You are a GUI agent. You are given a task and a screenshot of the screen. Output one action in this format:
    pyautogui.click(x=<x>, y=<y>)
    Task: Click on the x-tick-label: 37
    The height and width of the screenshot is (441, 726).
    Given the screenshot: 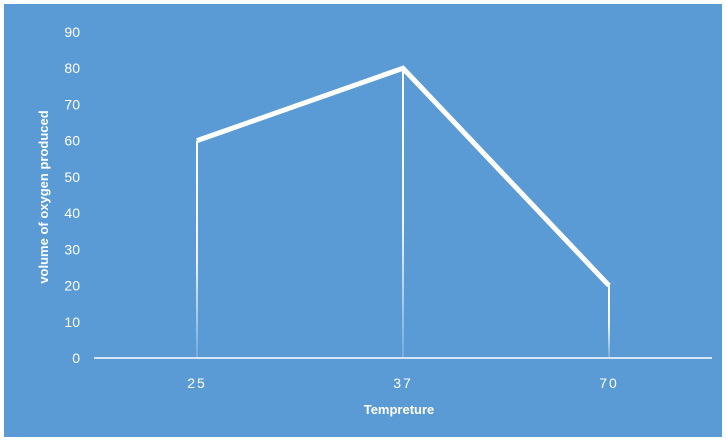 What is the action you would take?
    pyautogui.click(x=403, y=383)
    